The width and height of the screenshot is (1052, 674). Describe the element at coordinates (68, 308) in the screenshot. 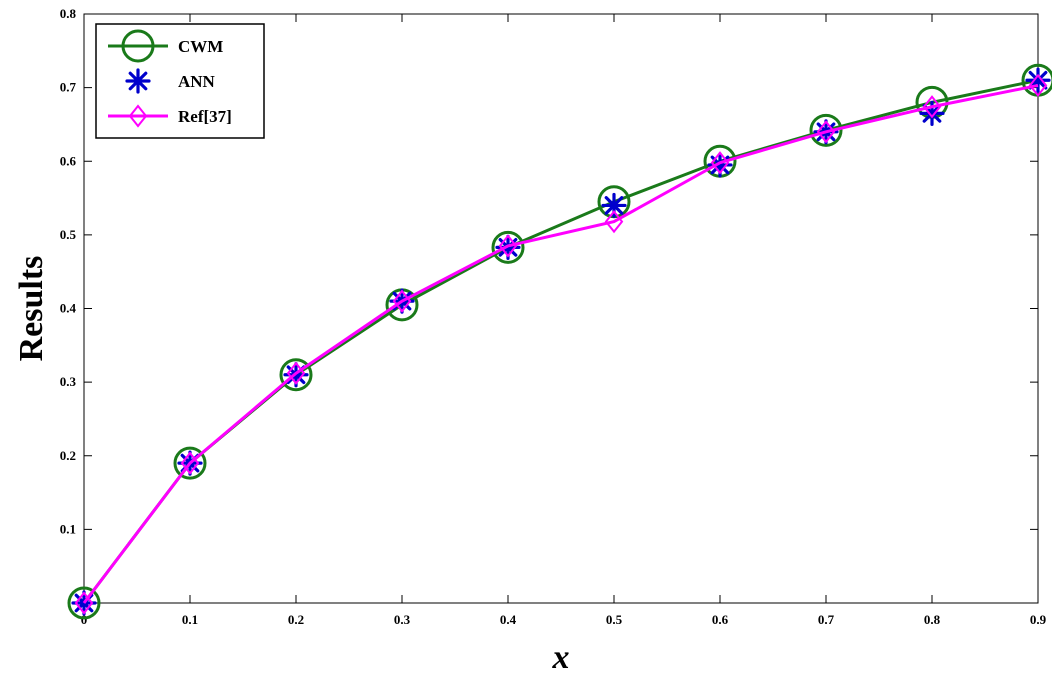

I see `y-tick-label: 0.4` at that location.